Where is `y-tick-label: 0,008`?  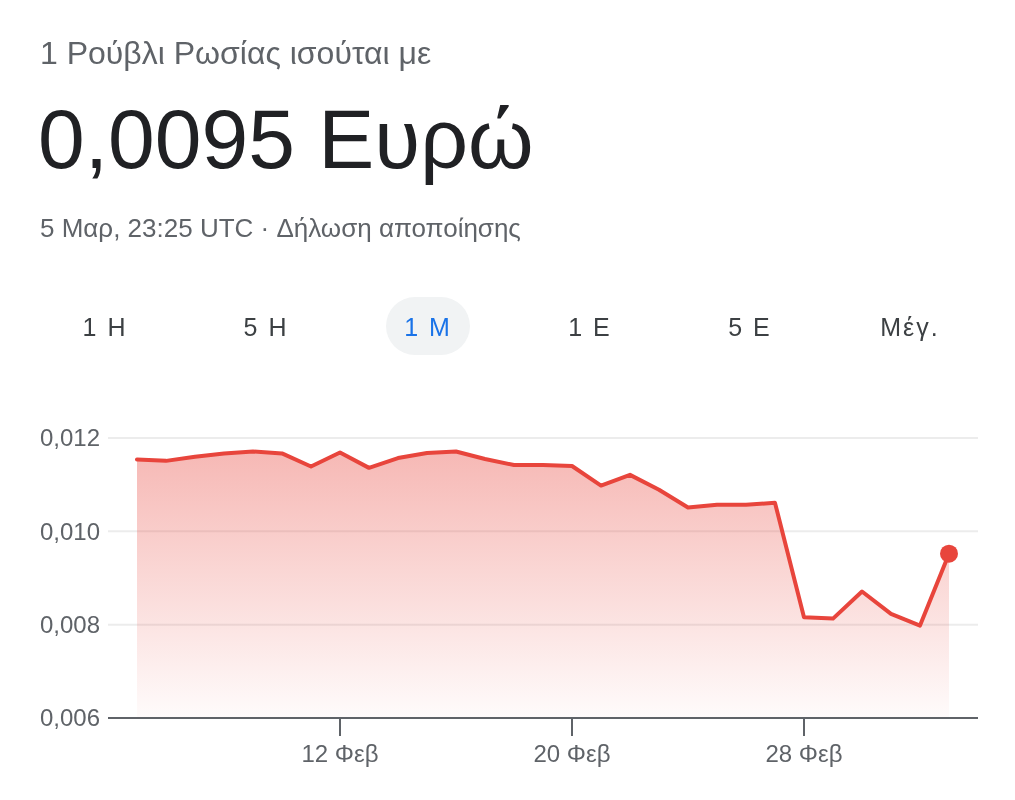
y-tick-label: 0,008 is located at coordinates (70, 625).